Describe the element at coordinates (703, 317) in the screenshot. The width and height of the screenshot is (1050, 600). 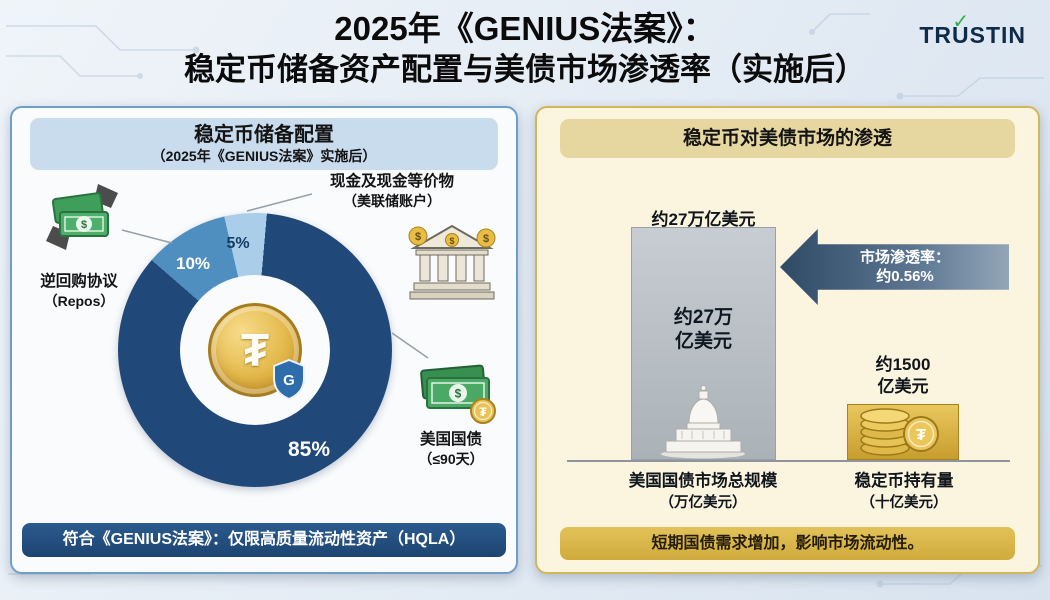
I see `treasury-bar-inner-line1: 约27万` at that location.